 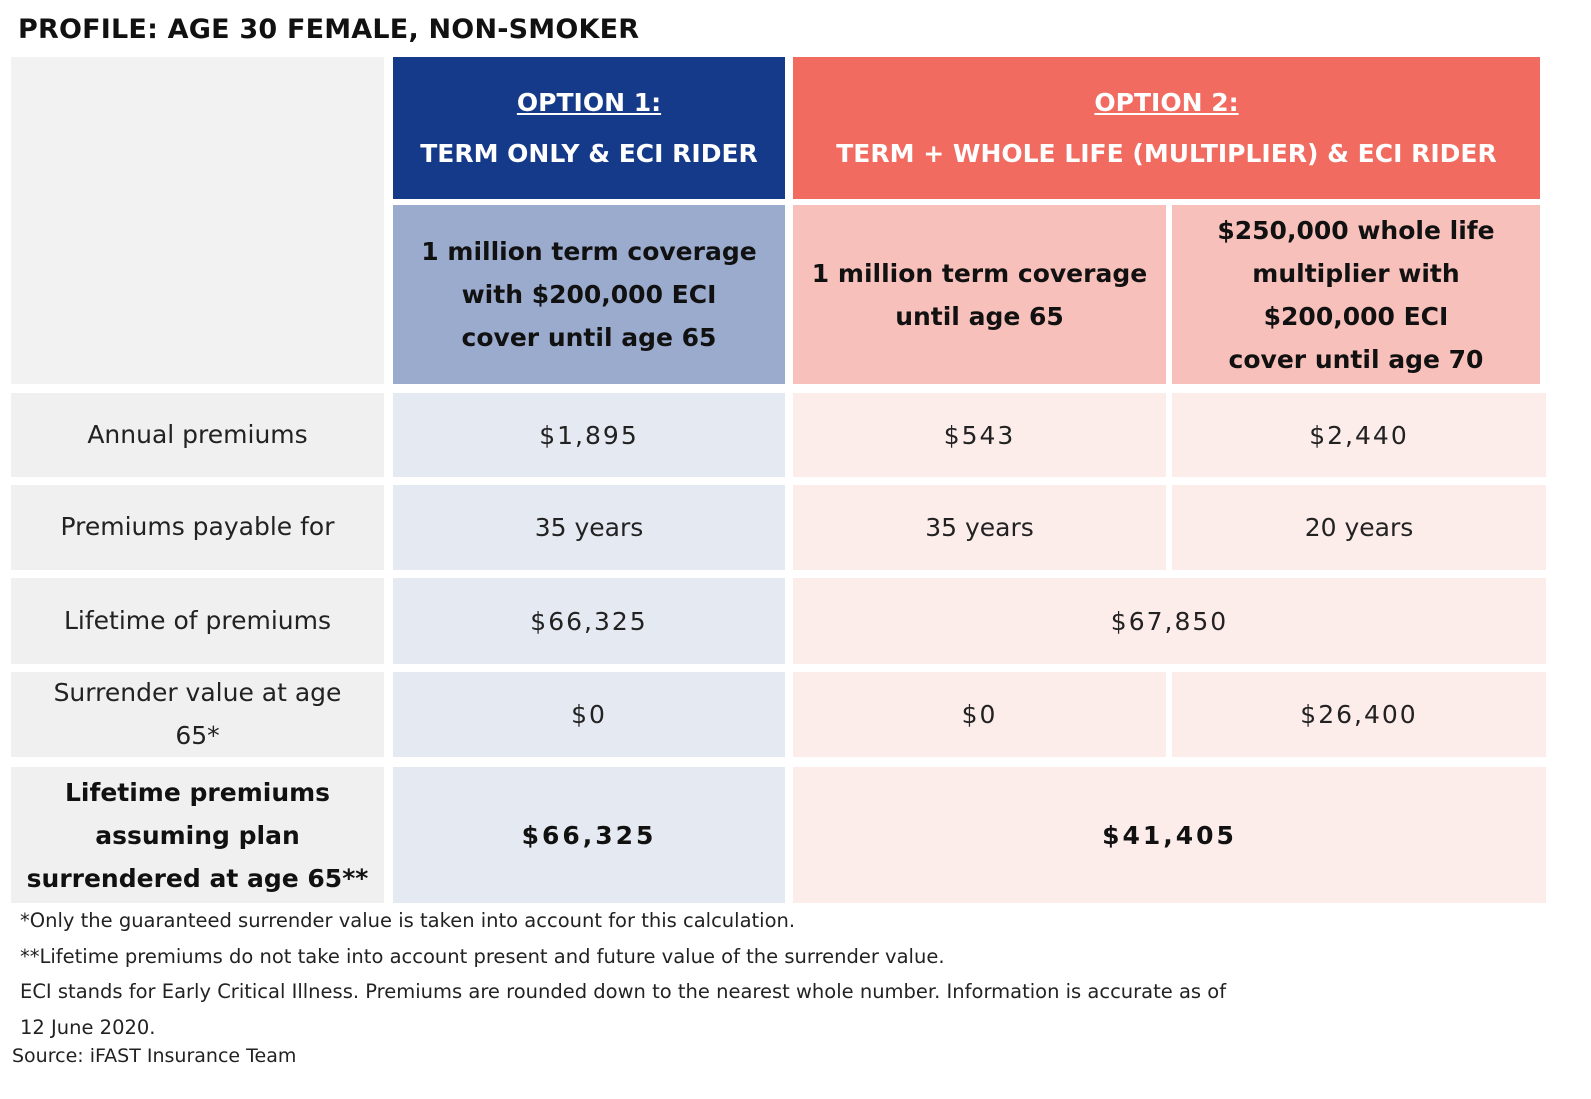 I want to click on row-label-surrender-value: Surrender value at age 65*, so click(x=197, y=714).